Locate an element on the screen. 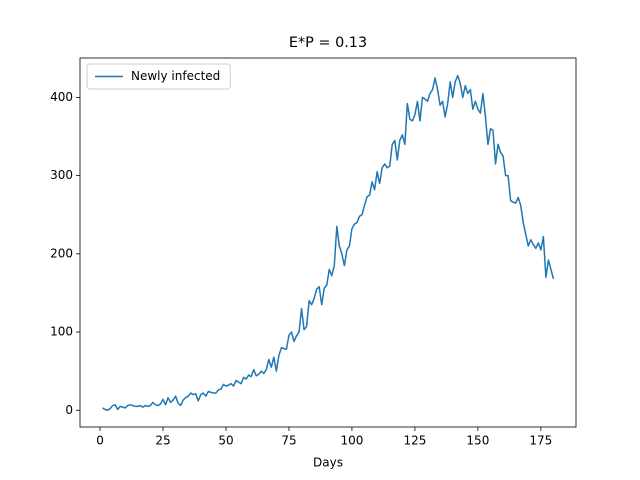 The height and width of the screenshot is (480, 640). y-tick-label: 0 is located at coordinates (69, 410).